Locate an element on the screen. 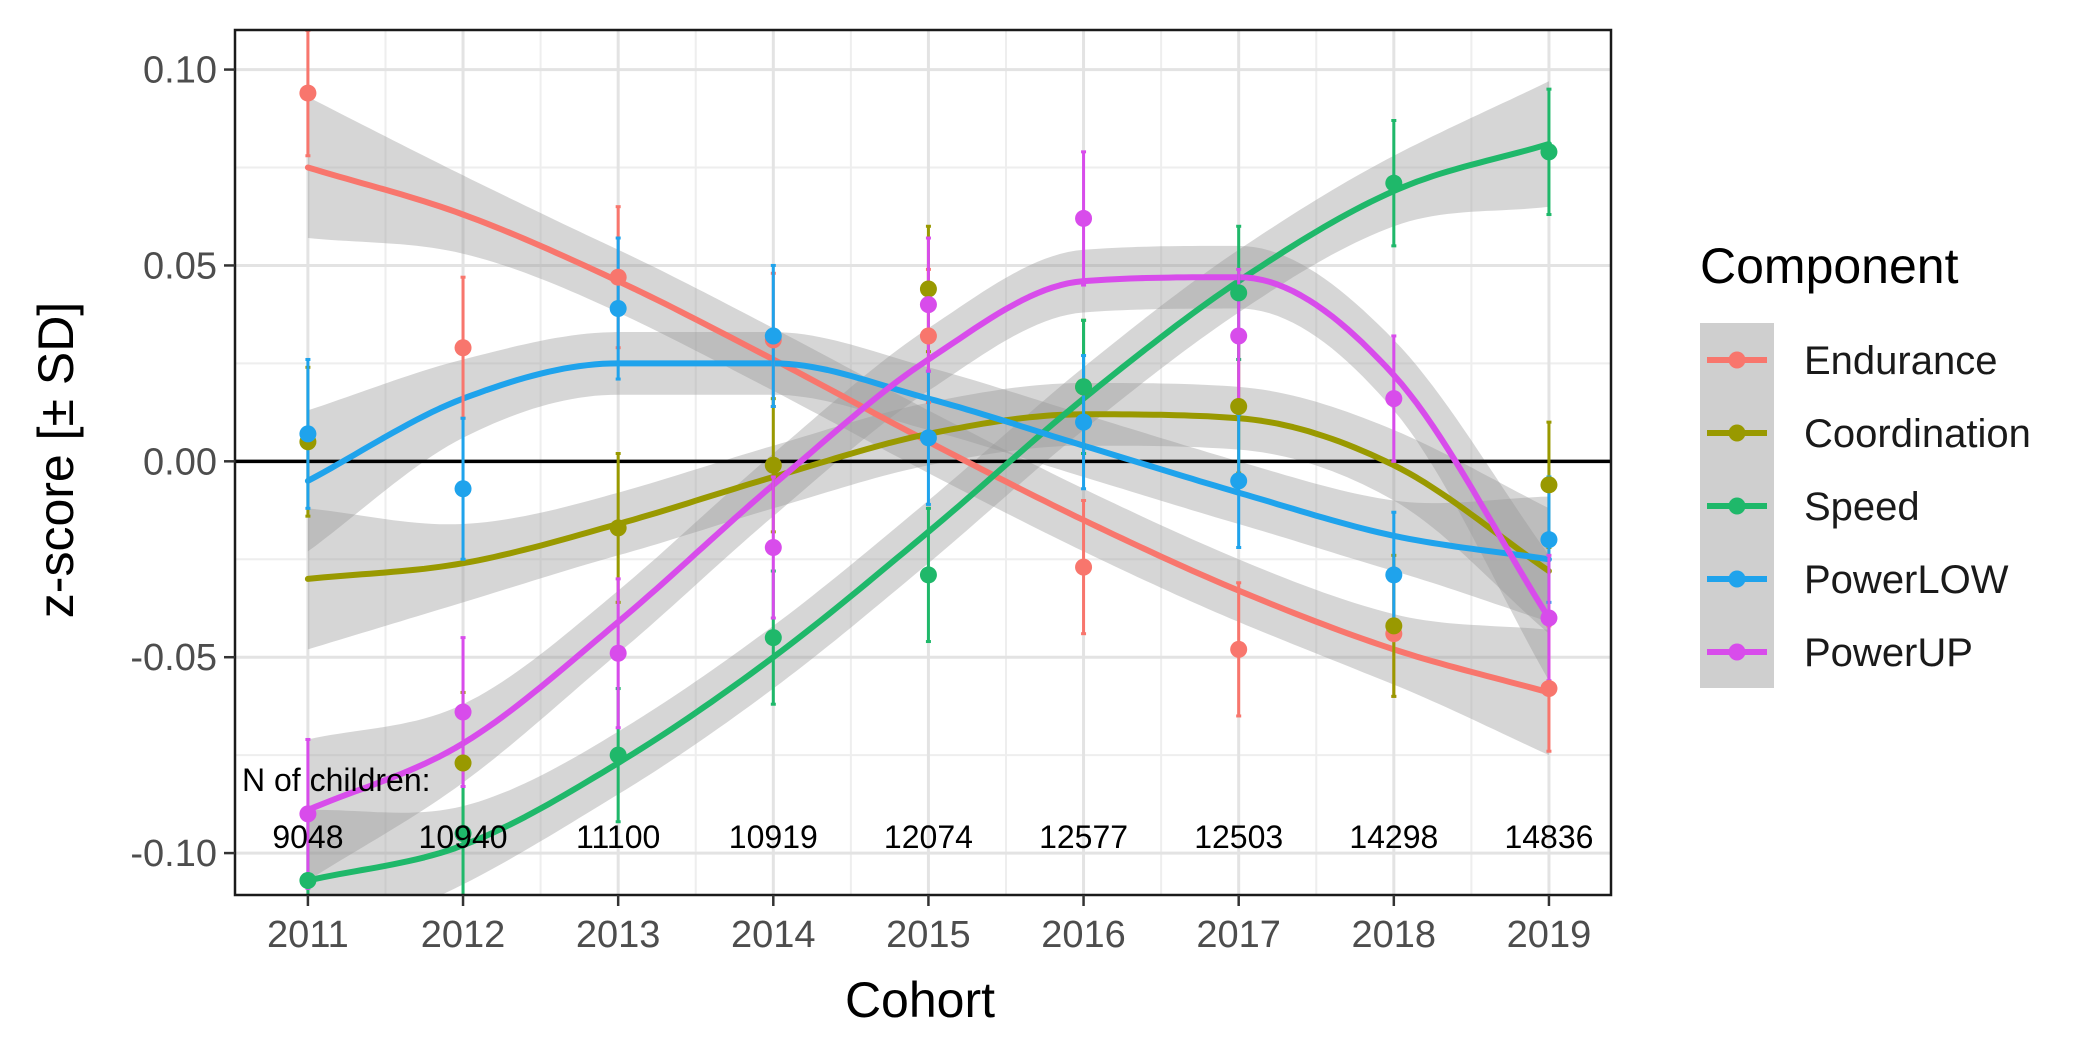 This screenshot has height=1050, width=2100. x-tick-label: 2011 is located at coordinates (308, 935).